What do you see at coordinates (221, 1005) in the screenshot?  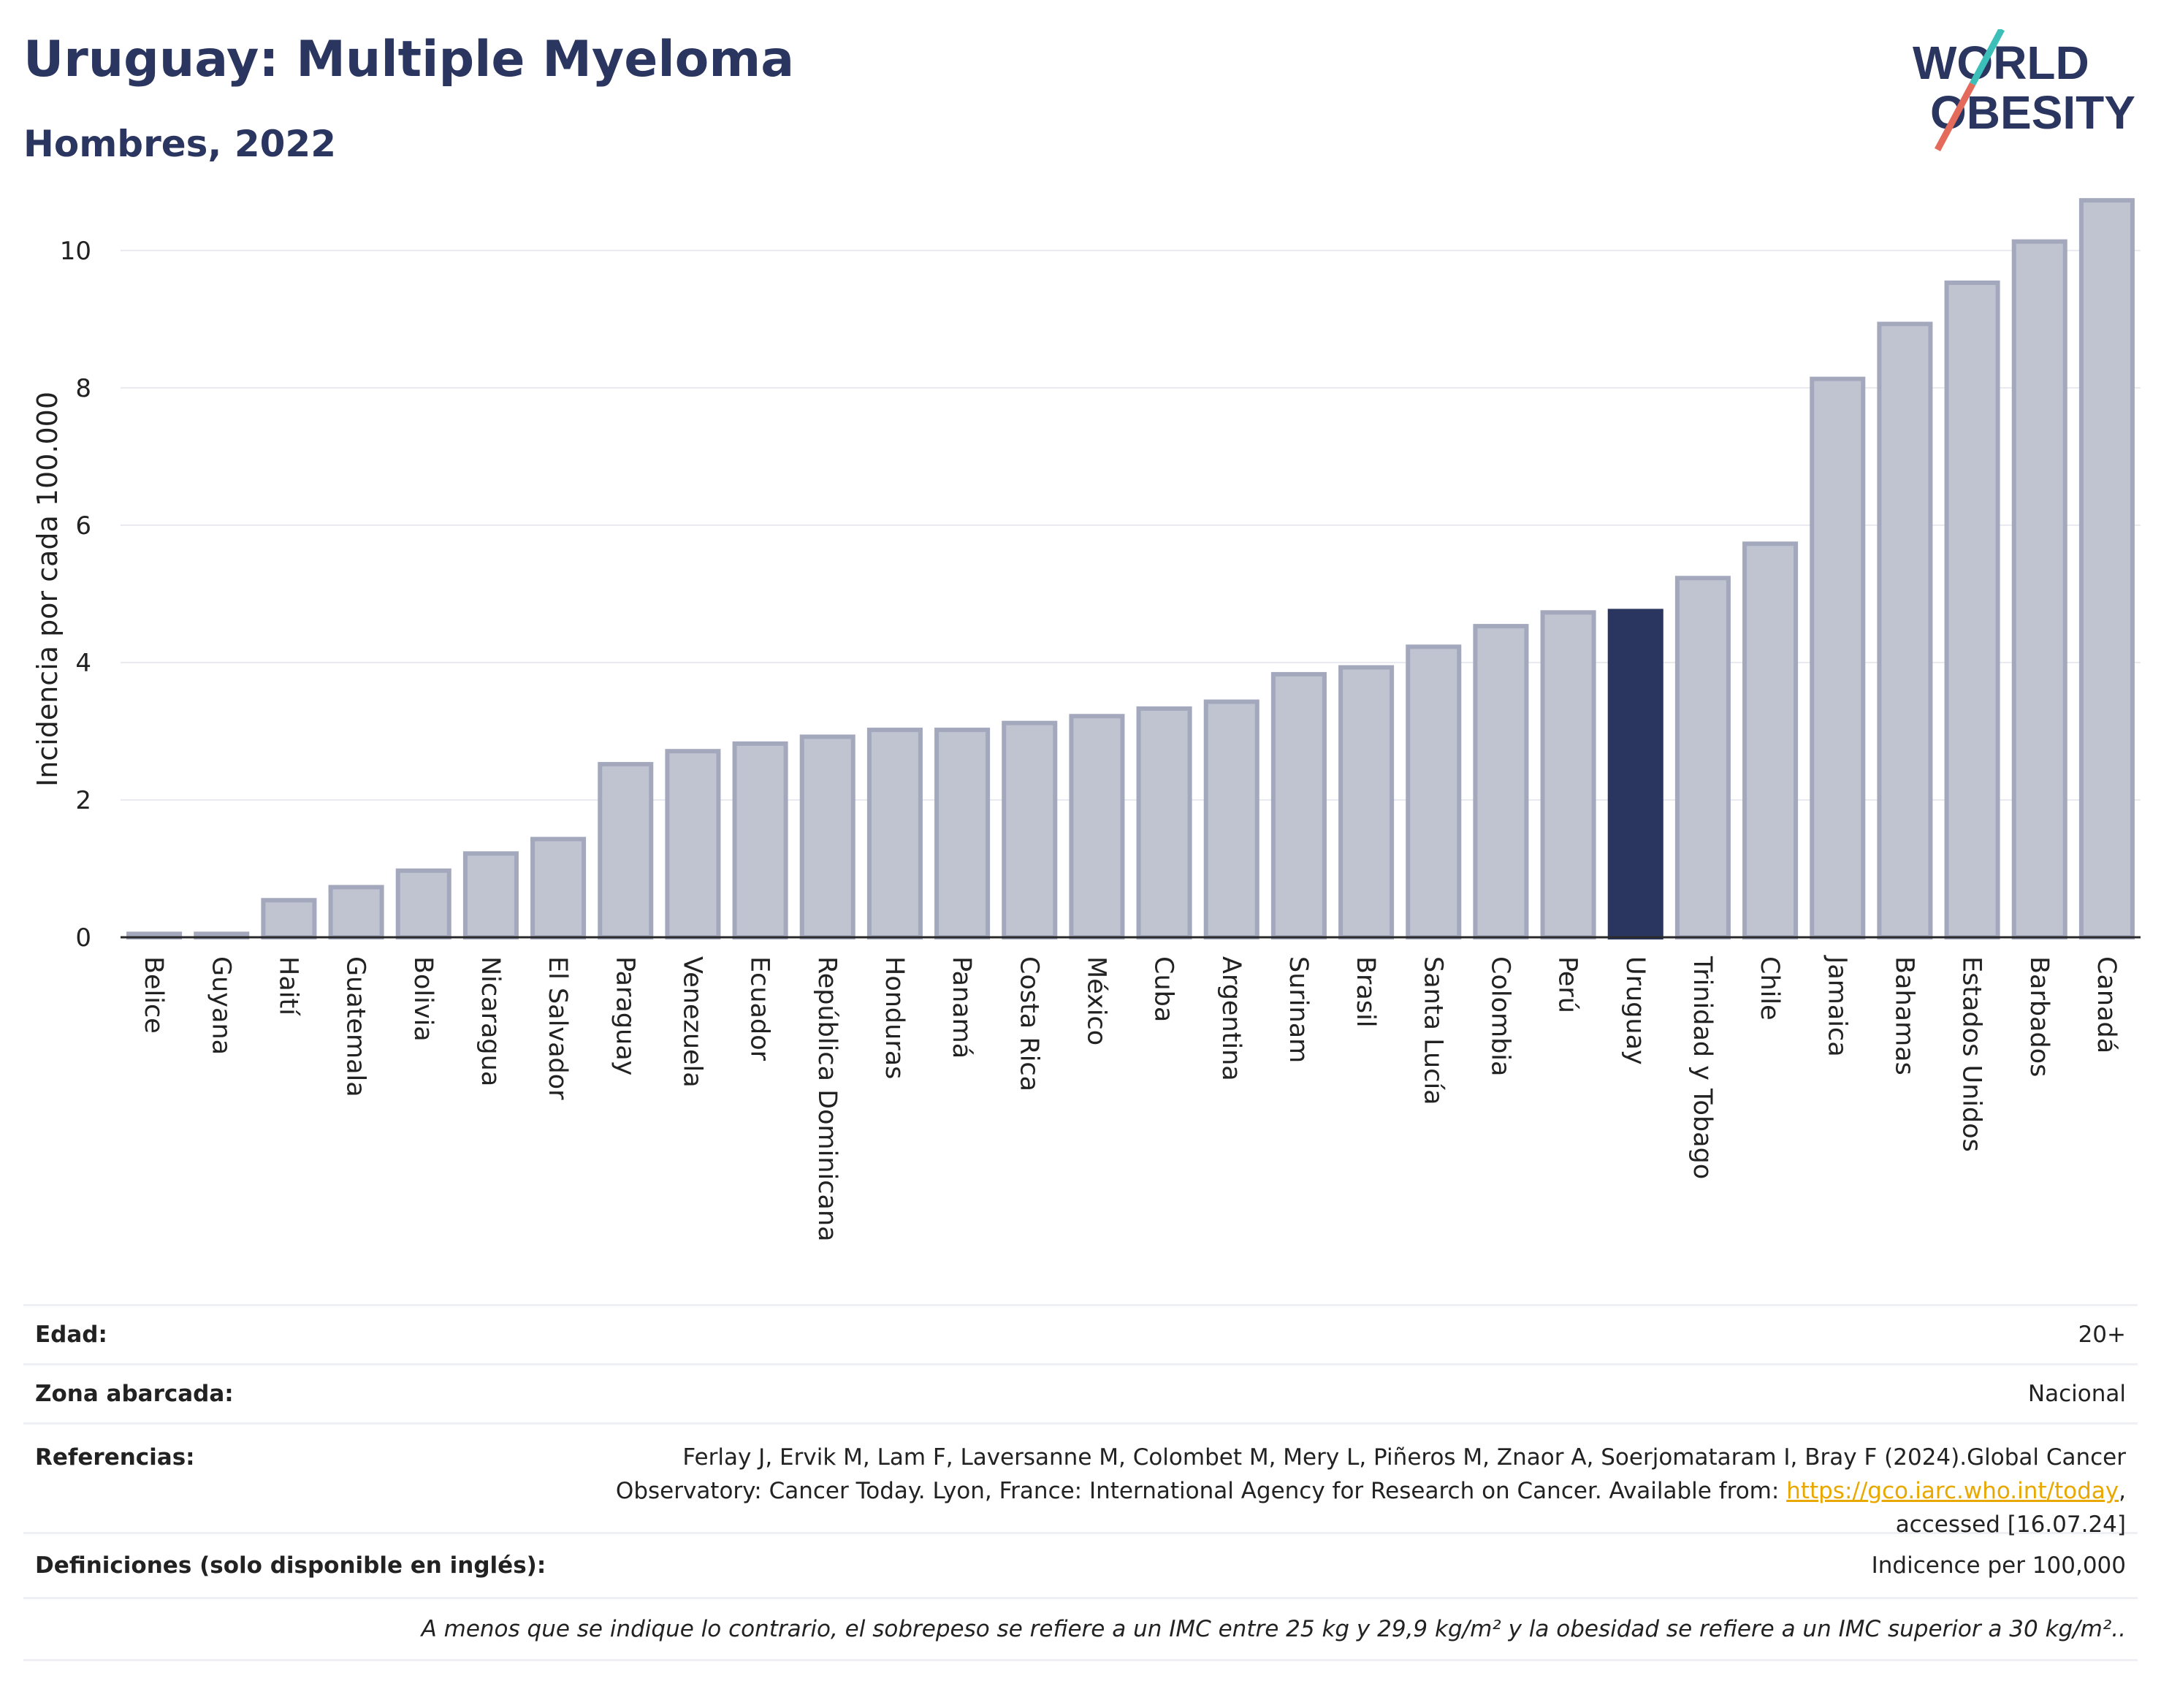 I see `x-tick-label: Guyana` at bounding box center [221, 1005].